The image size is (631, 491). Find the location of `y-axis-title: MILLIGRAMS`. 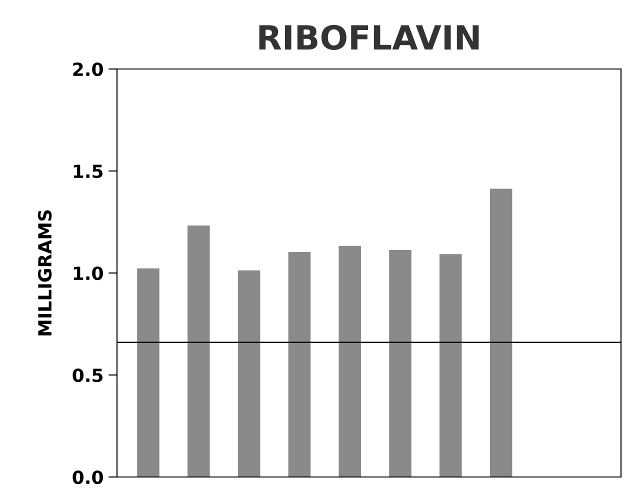

y-axis-title: MILLIGRAMS is located at coordinates (45, 273).